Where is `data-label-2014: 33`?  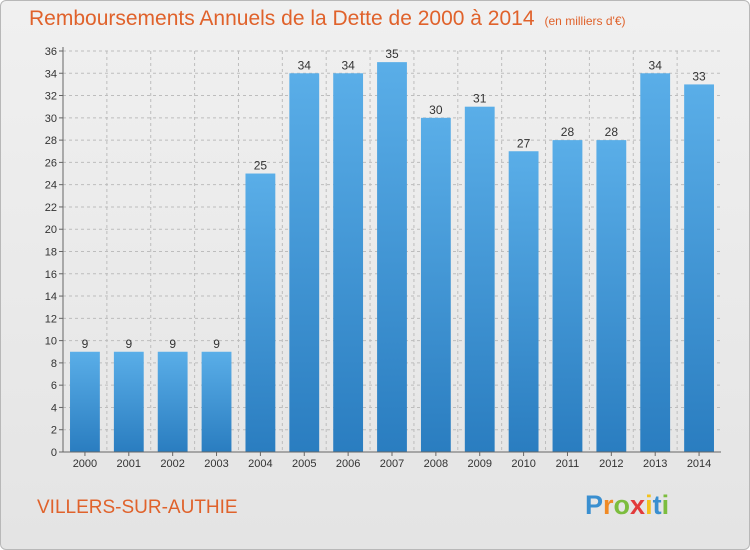 data-label-2014: 33 is located at coordinates (699, 76).